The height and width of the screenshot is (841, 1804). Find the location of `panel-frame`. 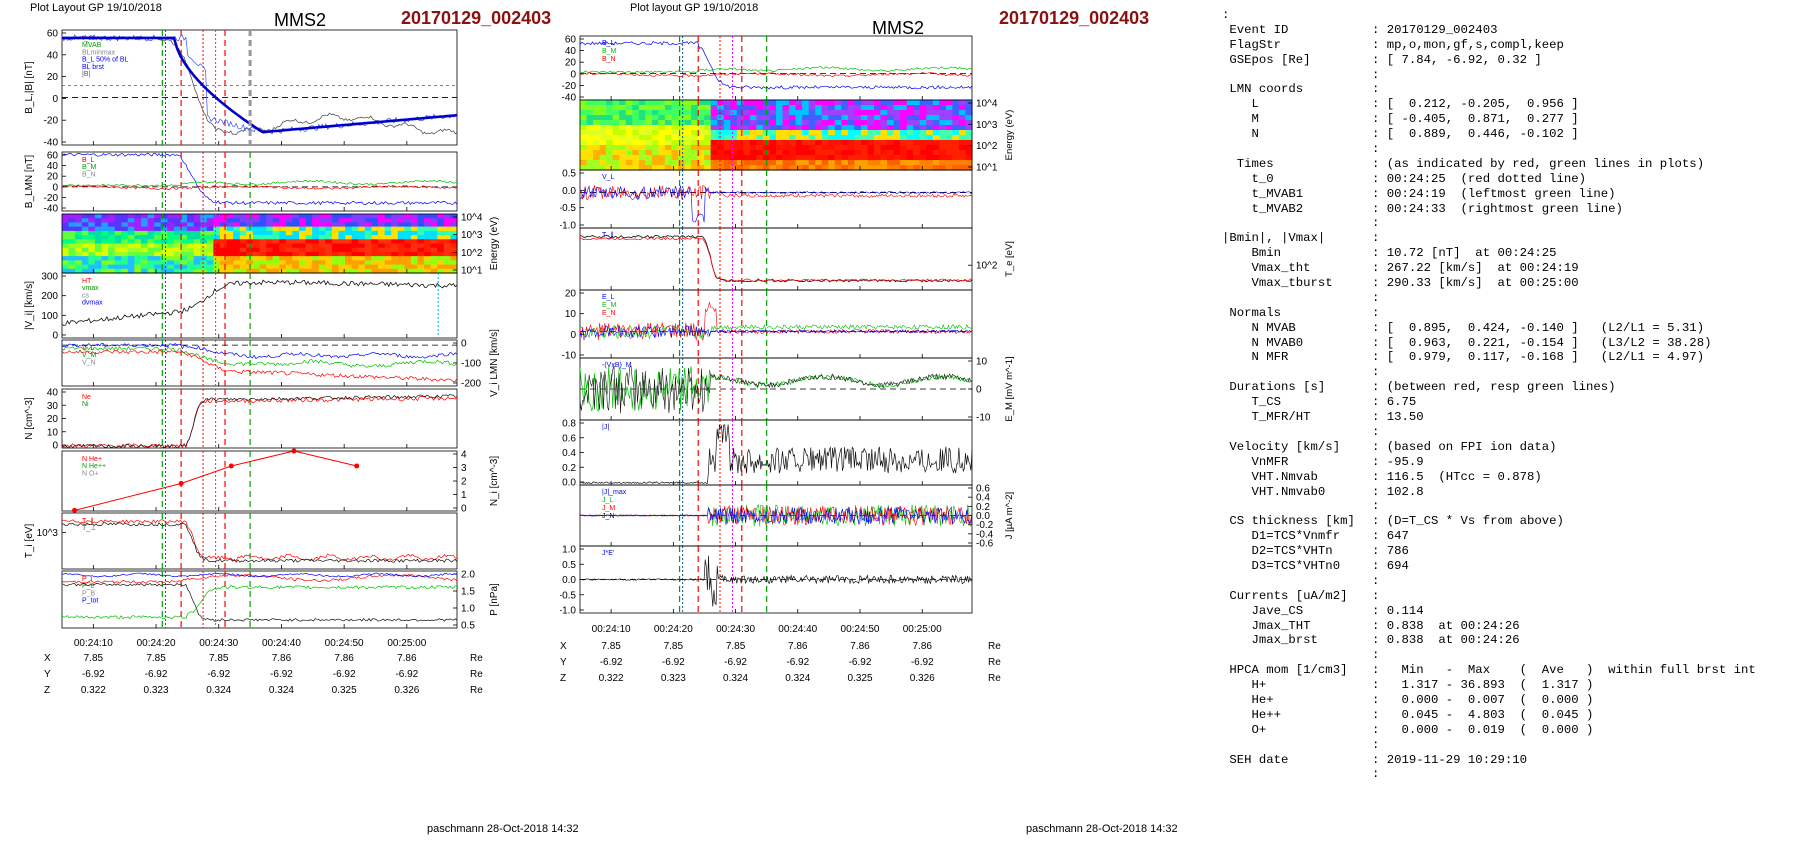

panel-frame is located at coordinates (776, 68).